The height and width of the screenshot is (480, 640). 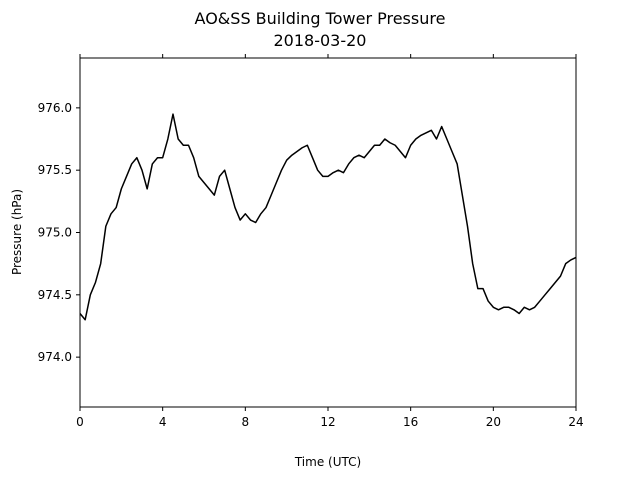 I want to click on y-tick-label: 974.5, so click(x=55, y=295).